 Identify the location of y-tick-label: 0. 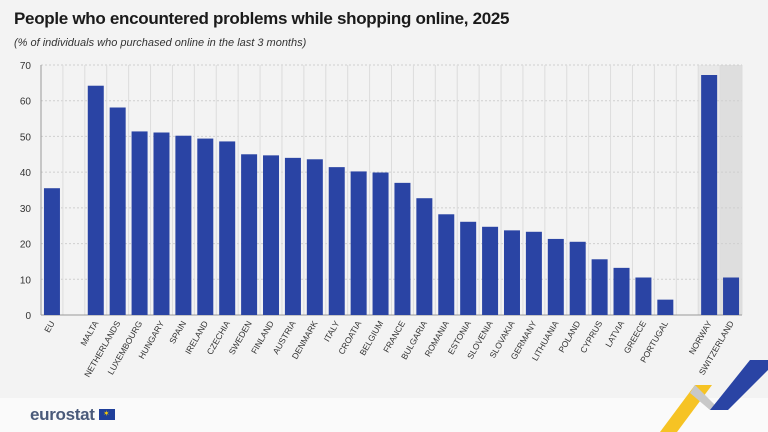
(28, 316).